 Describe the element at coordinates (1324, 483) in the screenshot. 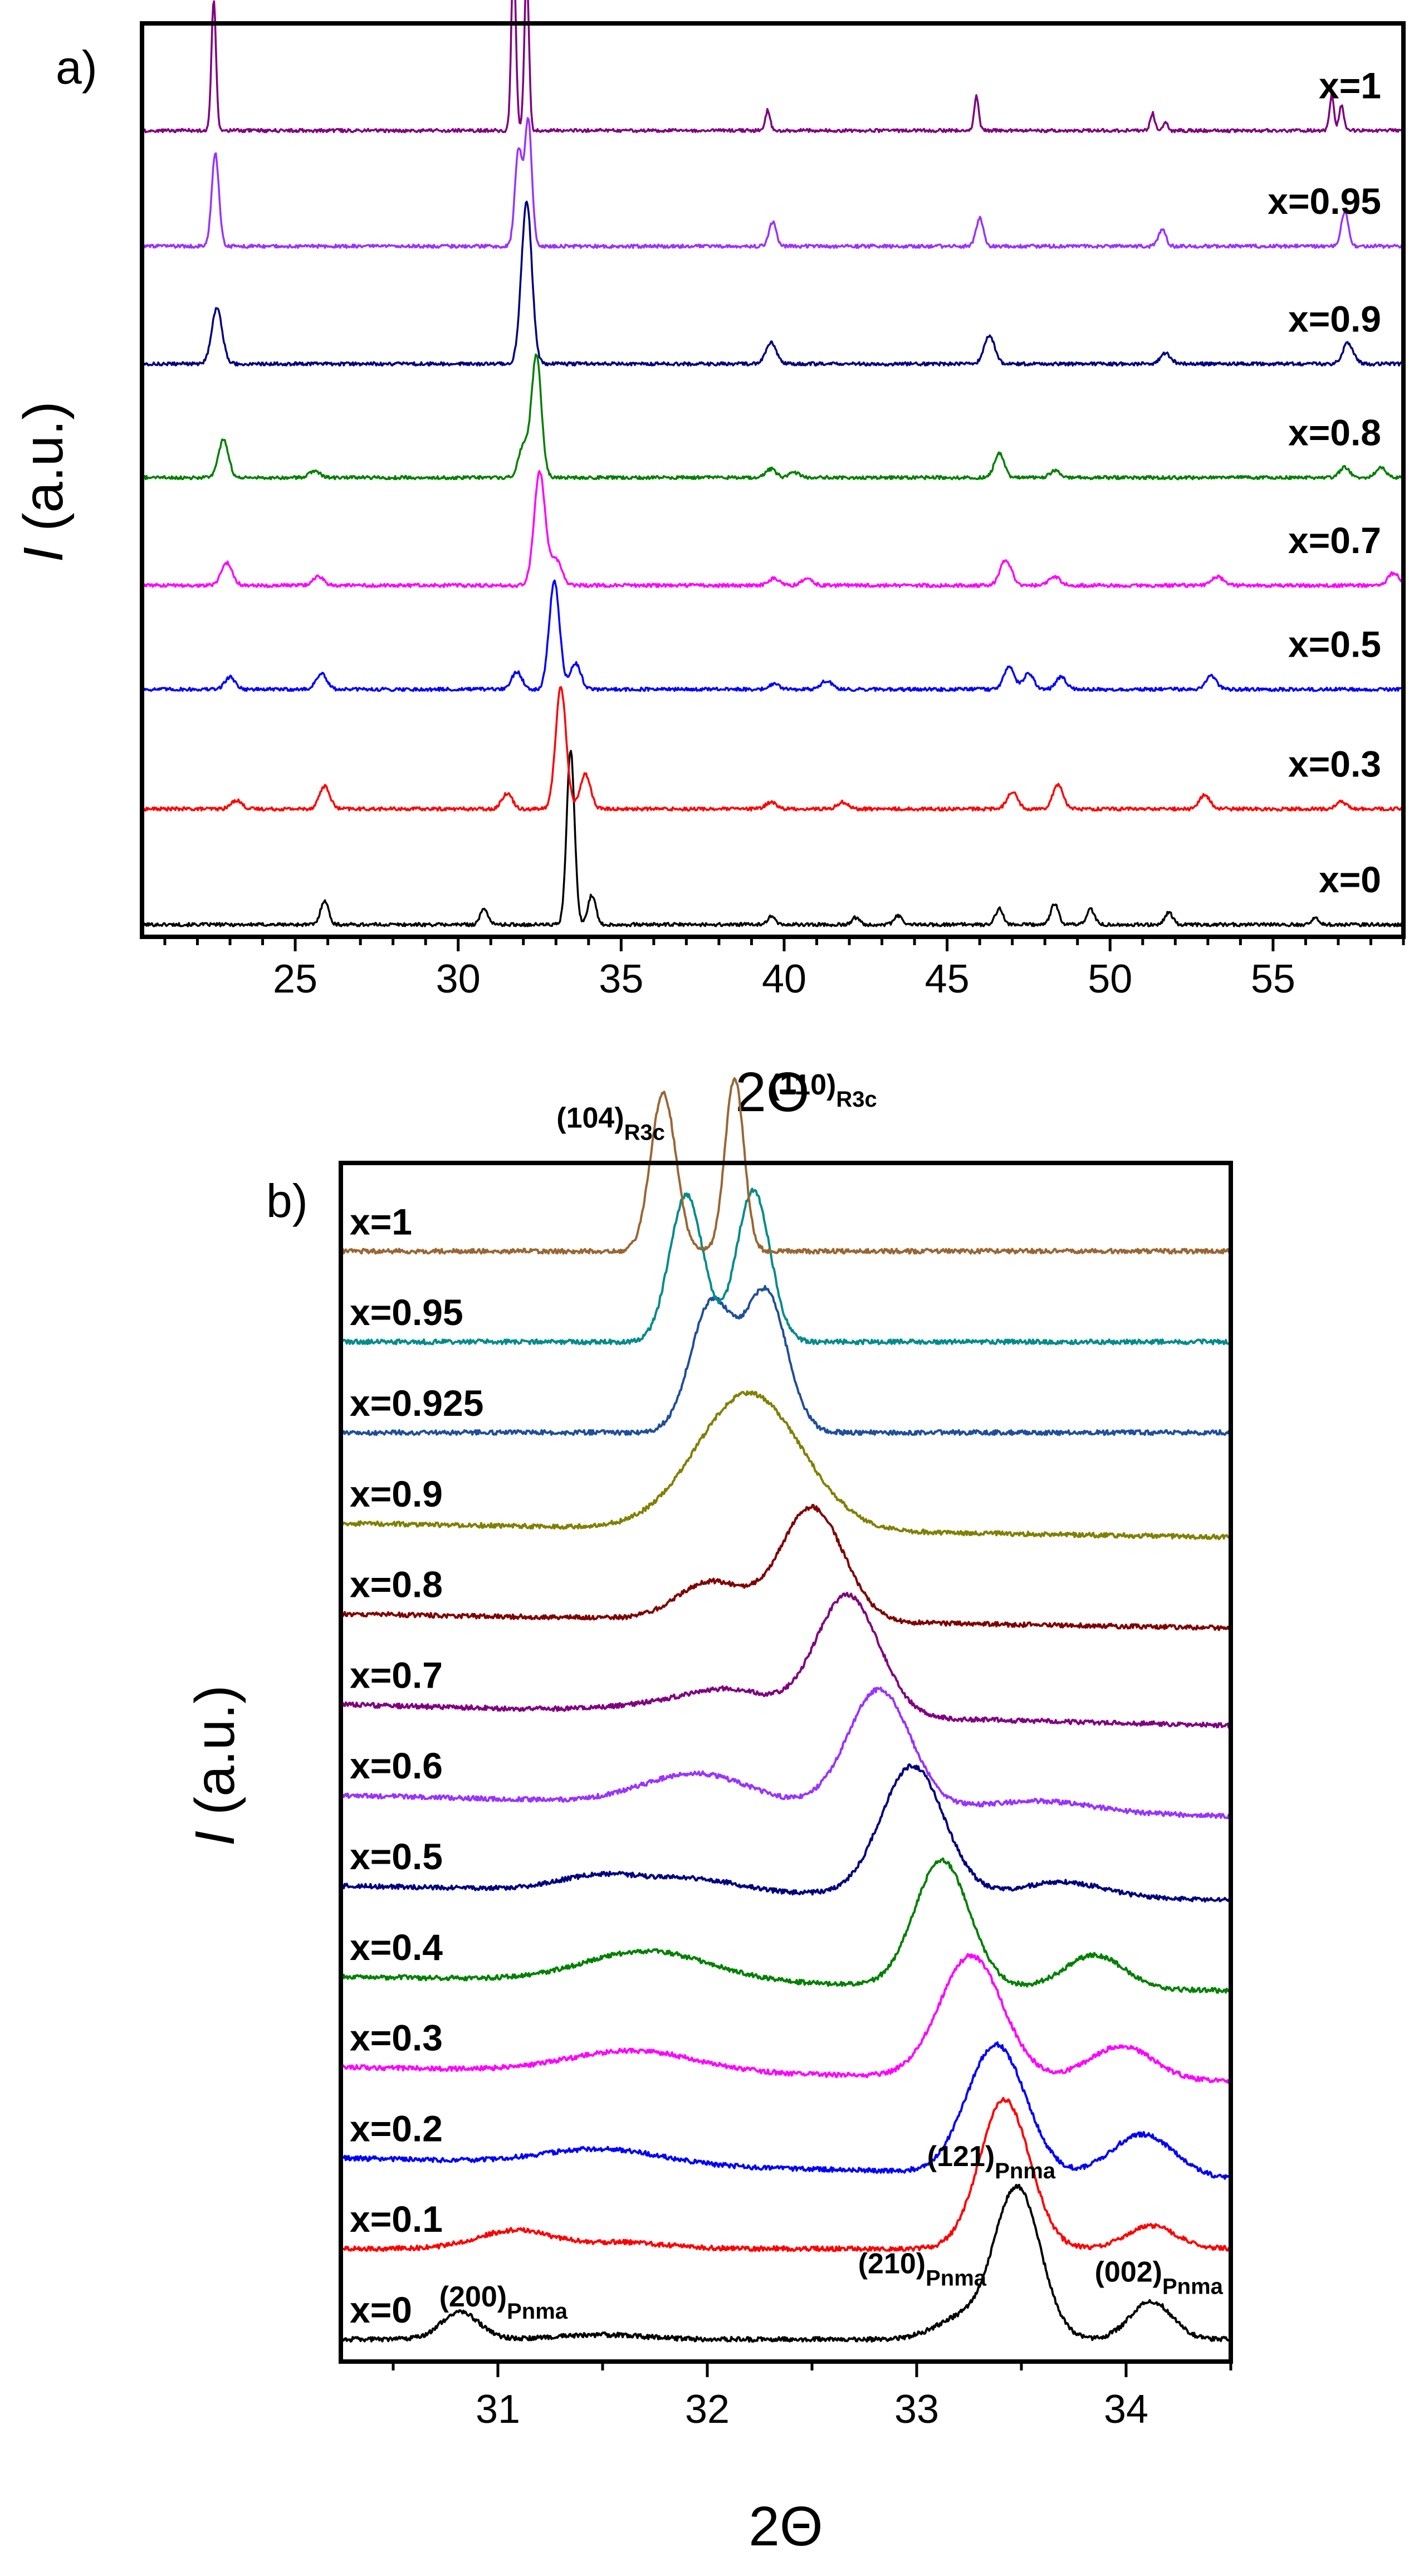

I see `panel-a-series-labels: x=0 x=0.3 x=0.5 x=0.7 x=0.8 x=0.9 x=0.95 x=1` at that location.